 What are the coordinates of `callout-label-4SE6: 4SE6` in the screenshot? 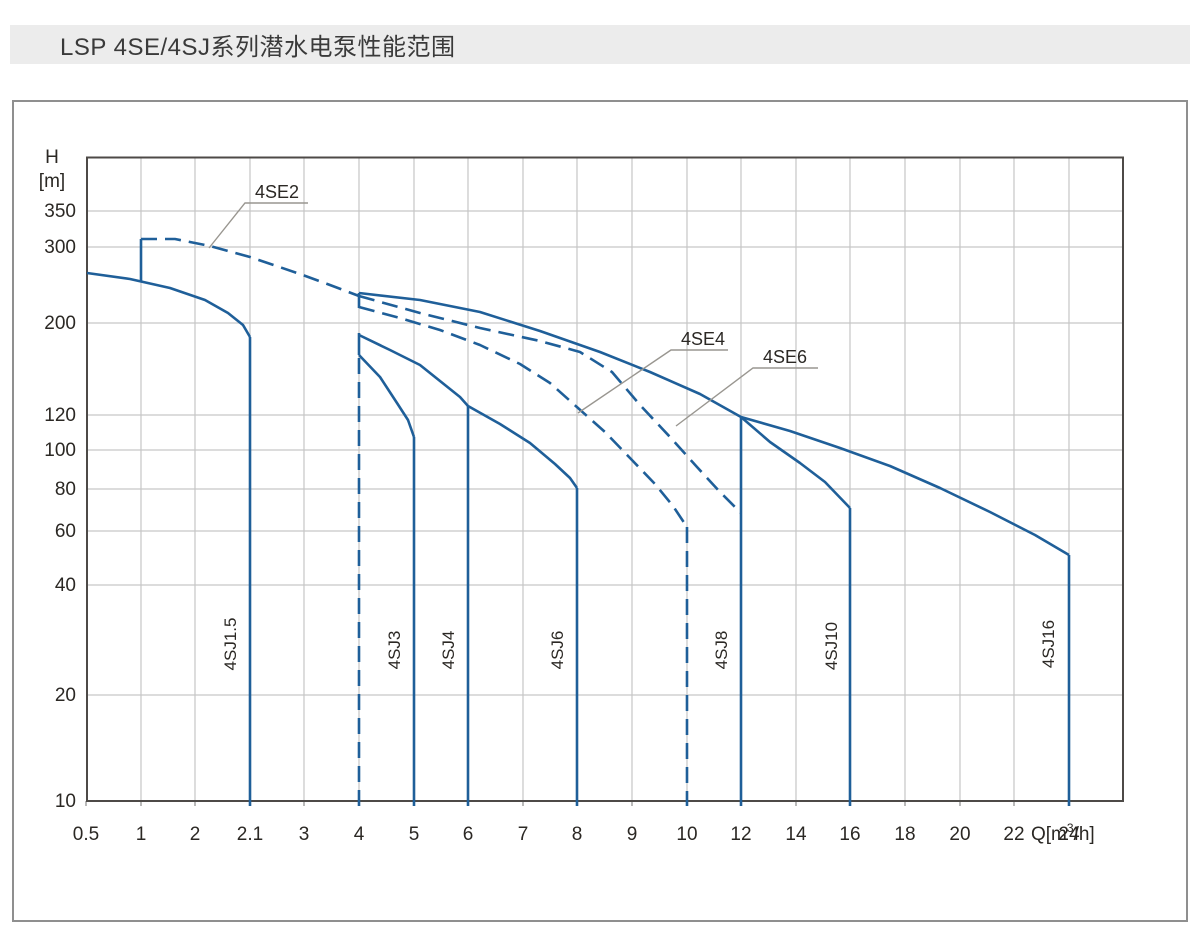 It's located at (785, 357).